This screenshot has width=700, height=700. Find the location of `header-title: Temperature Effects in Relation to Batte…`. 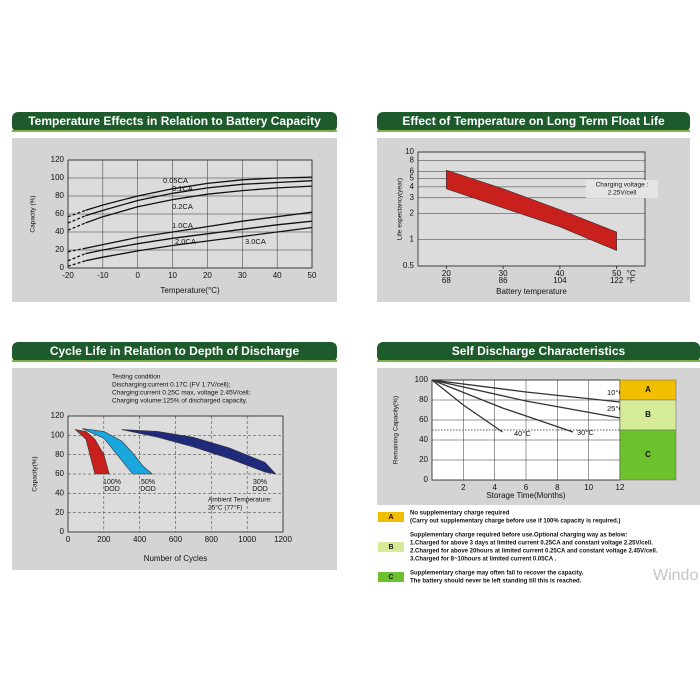

header-title: Temperature Effects in Relation to Batte… is located at coordinates (174, 121).